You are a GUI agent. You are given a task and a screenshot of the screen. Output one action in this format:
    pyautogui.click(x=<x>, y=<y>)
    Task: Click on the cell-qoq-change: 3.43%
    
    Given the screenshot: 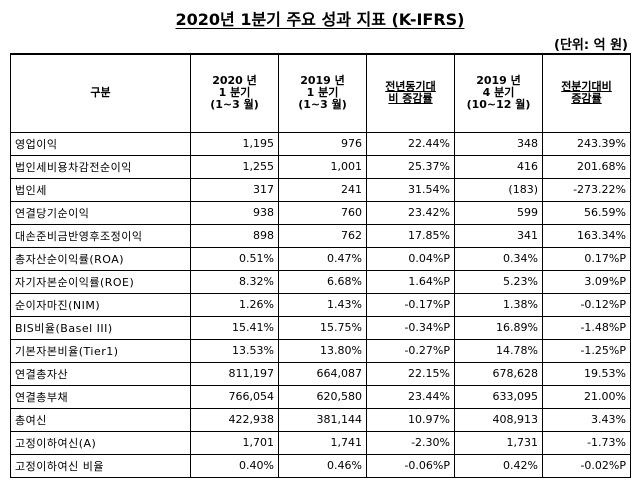 What is the action you would take?
    pyautogui.click(x=586, y=419)
    